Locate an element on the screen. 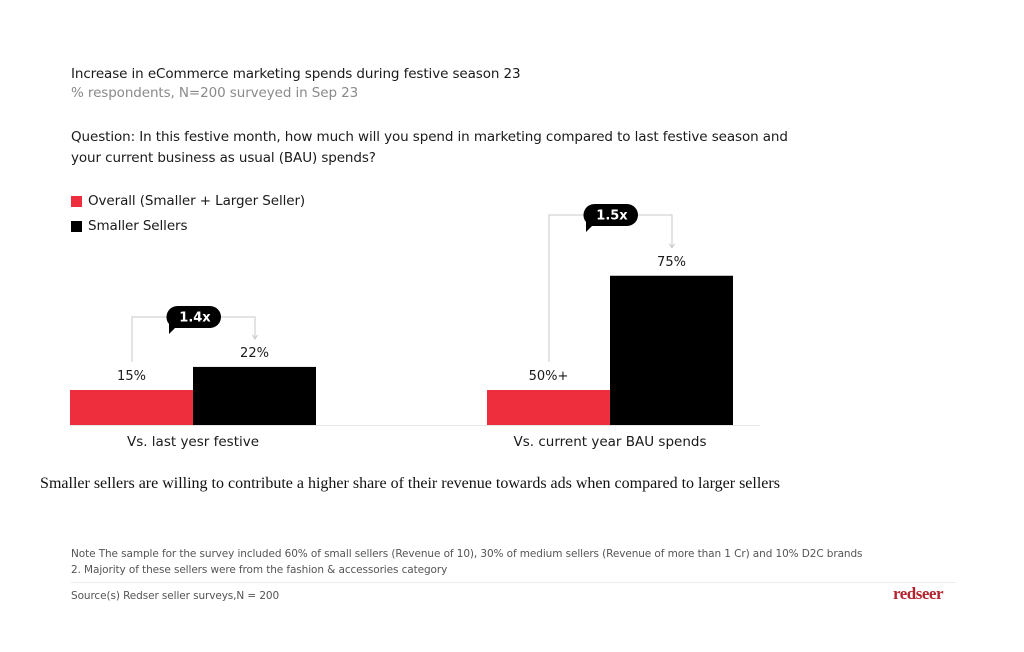 This screenshot has width=1024, height=652. legend-item-smaller: Smaller Sellers is located at coordinates (129, 226).